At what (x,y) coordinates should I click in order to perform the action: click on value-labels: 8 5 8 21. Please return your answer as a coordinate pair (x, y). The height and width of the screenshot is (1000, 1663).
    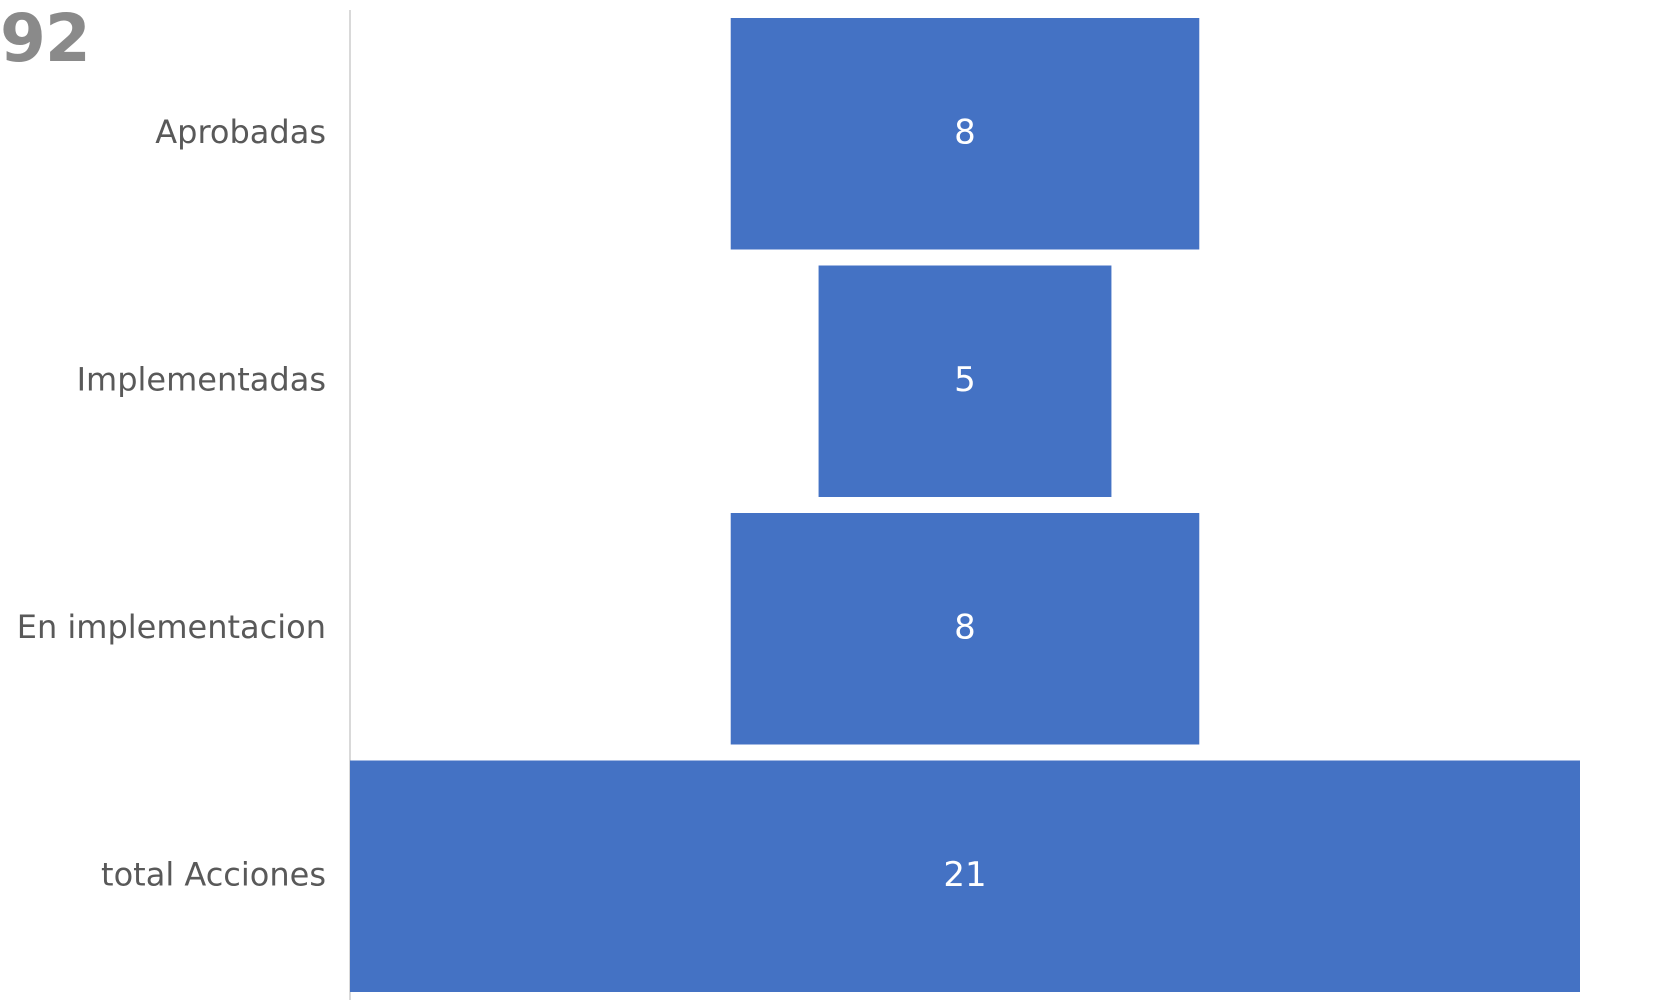
    Looking at the image, I should click on (964, 503).